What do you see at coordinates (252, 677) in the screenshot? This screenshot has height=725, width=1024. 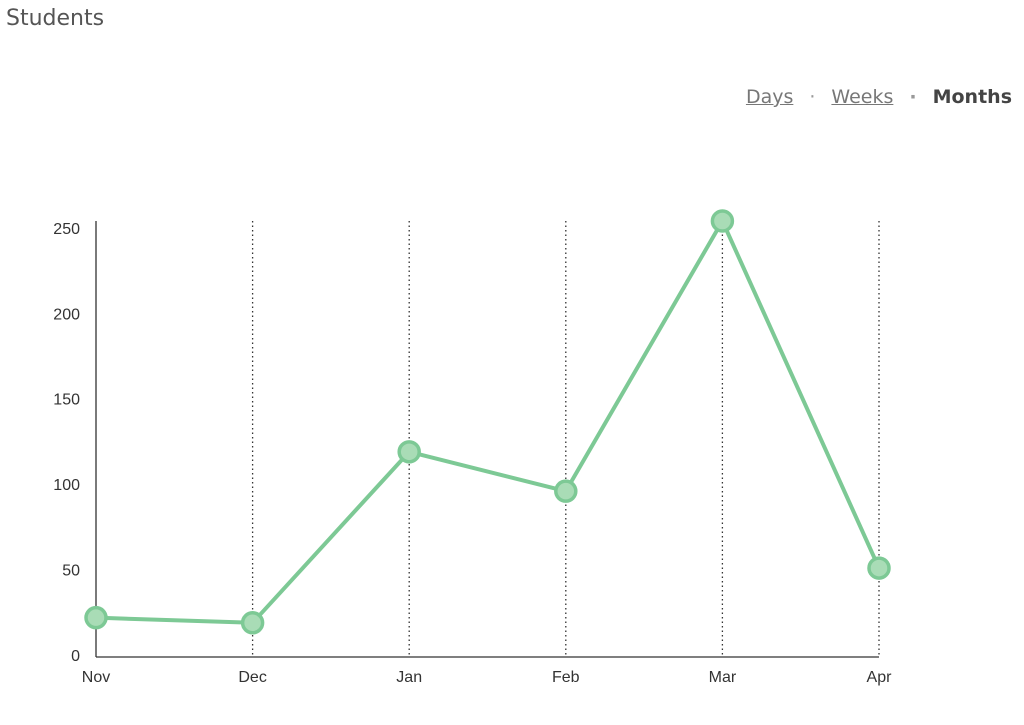 I see `x-tick-label: Dec` at bounding box center [252, 677].